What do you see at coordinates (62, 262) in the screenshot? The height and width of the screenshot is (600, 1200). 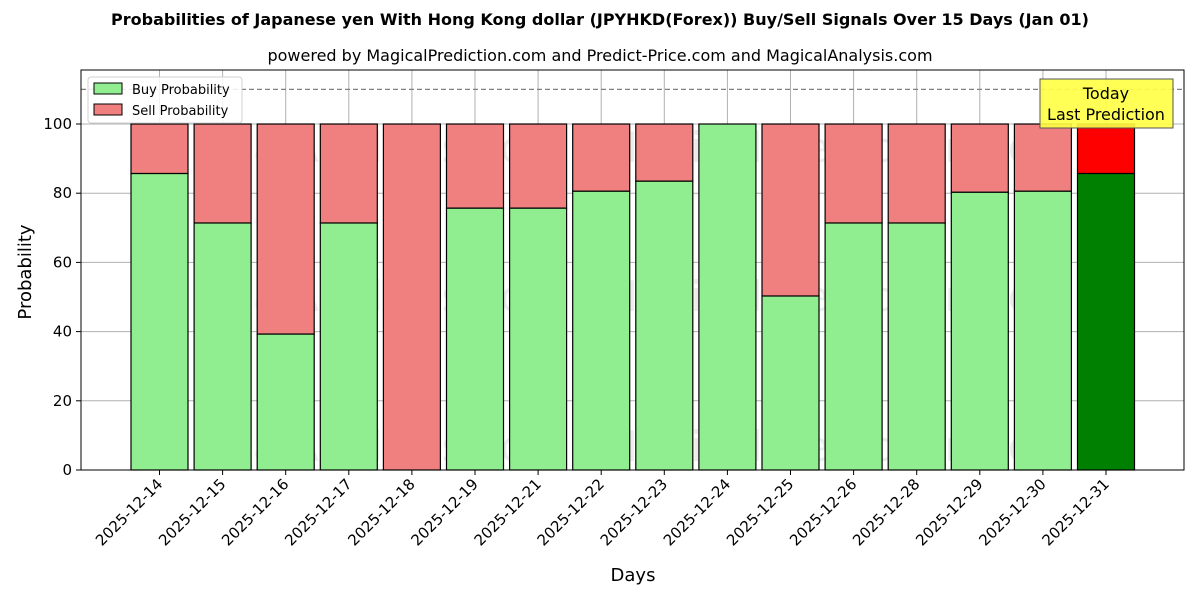 I see `y-tick-label: 60` at bounding box center [62, 262].